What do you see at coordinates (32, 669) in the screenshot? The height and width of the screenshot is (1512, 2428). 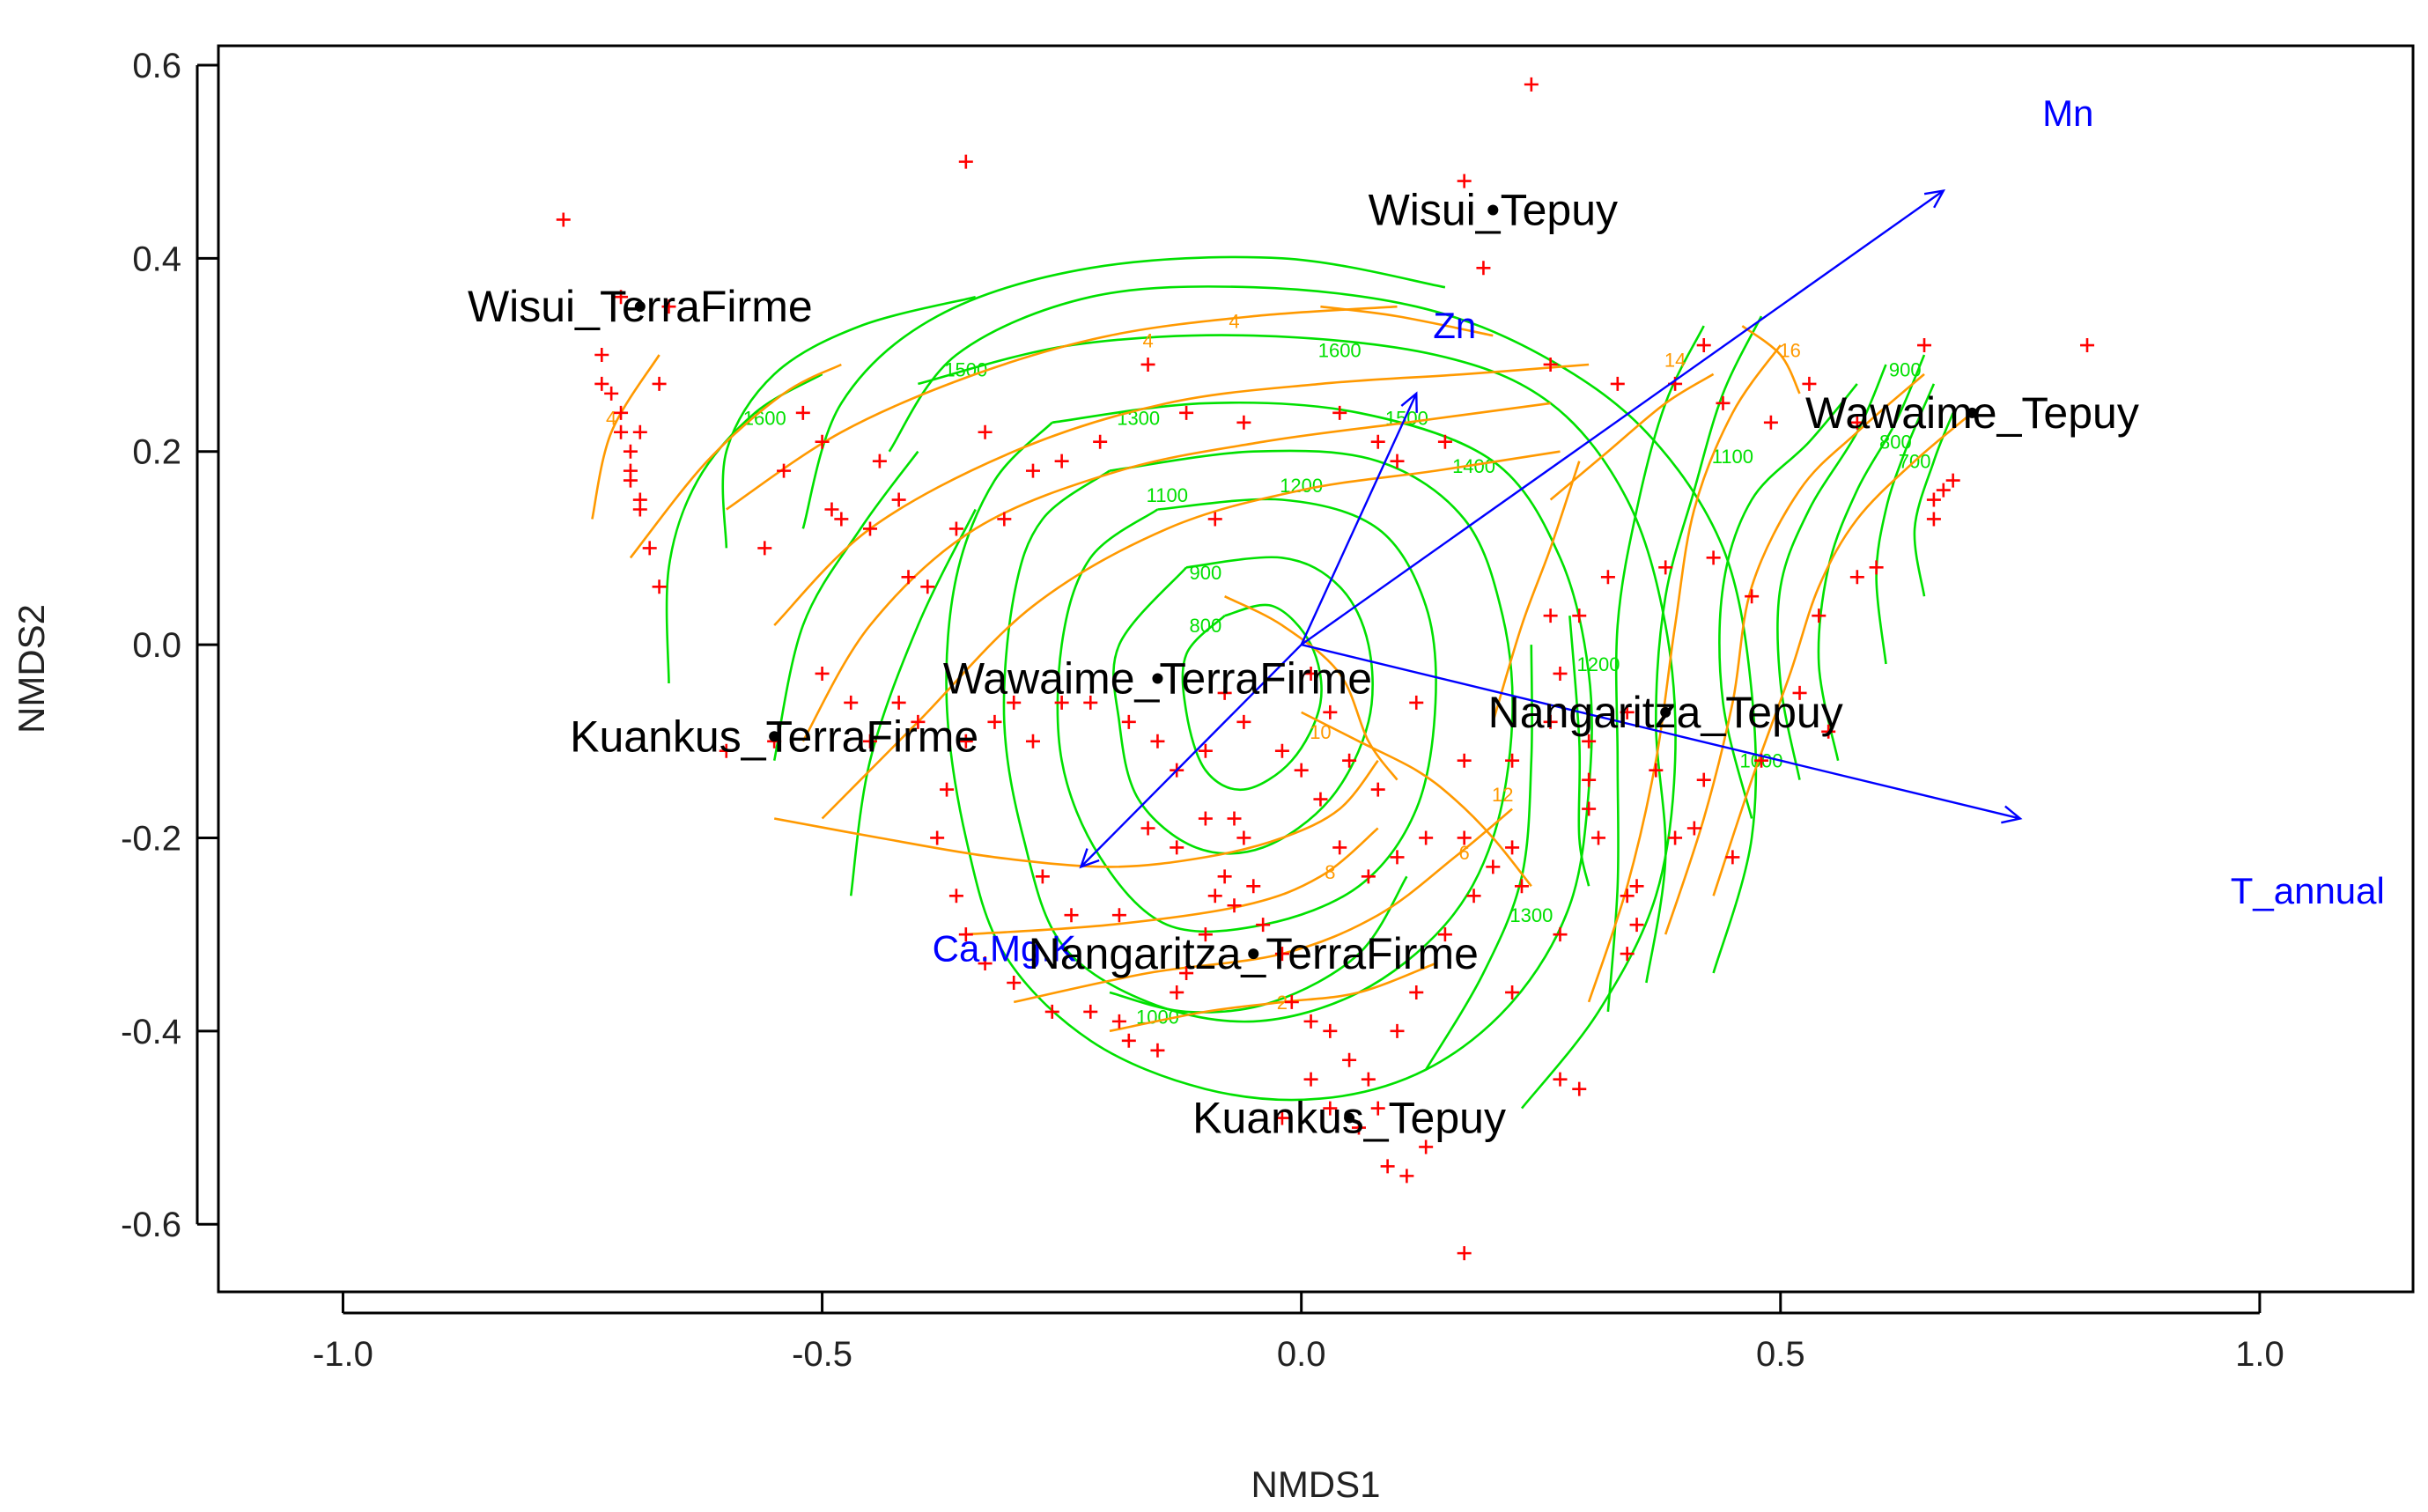 I see `y-axis-title: NMDS2` at bounding box center [32, 669].